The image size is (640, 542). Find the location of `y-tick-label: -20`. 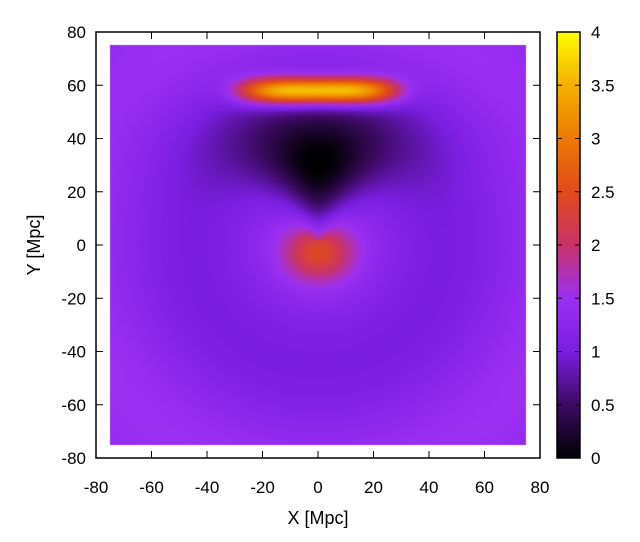

y-tick-label: -20 is located at coordinates (73, 298).